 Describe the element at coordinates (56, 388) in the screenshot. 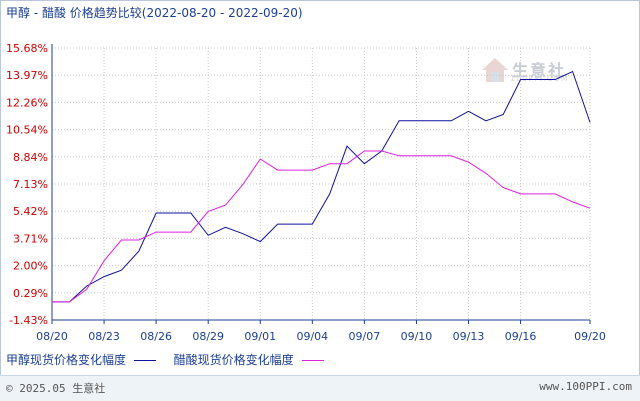

I see `footer-copyright: © 2025.05 生意社` at that location.